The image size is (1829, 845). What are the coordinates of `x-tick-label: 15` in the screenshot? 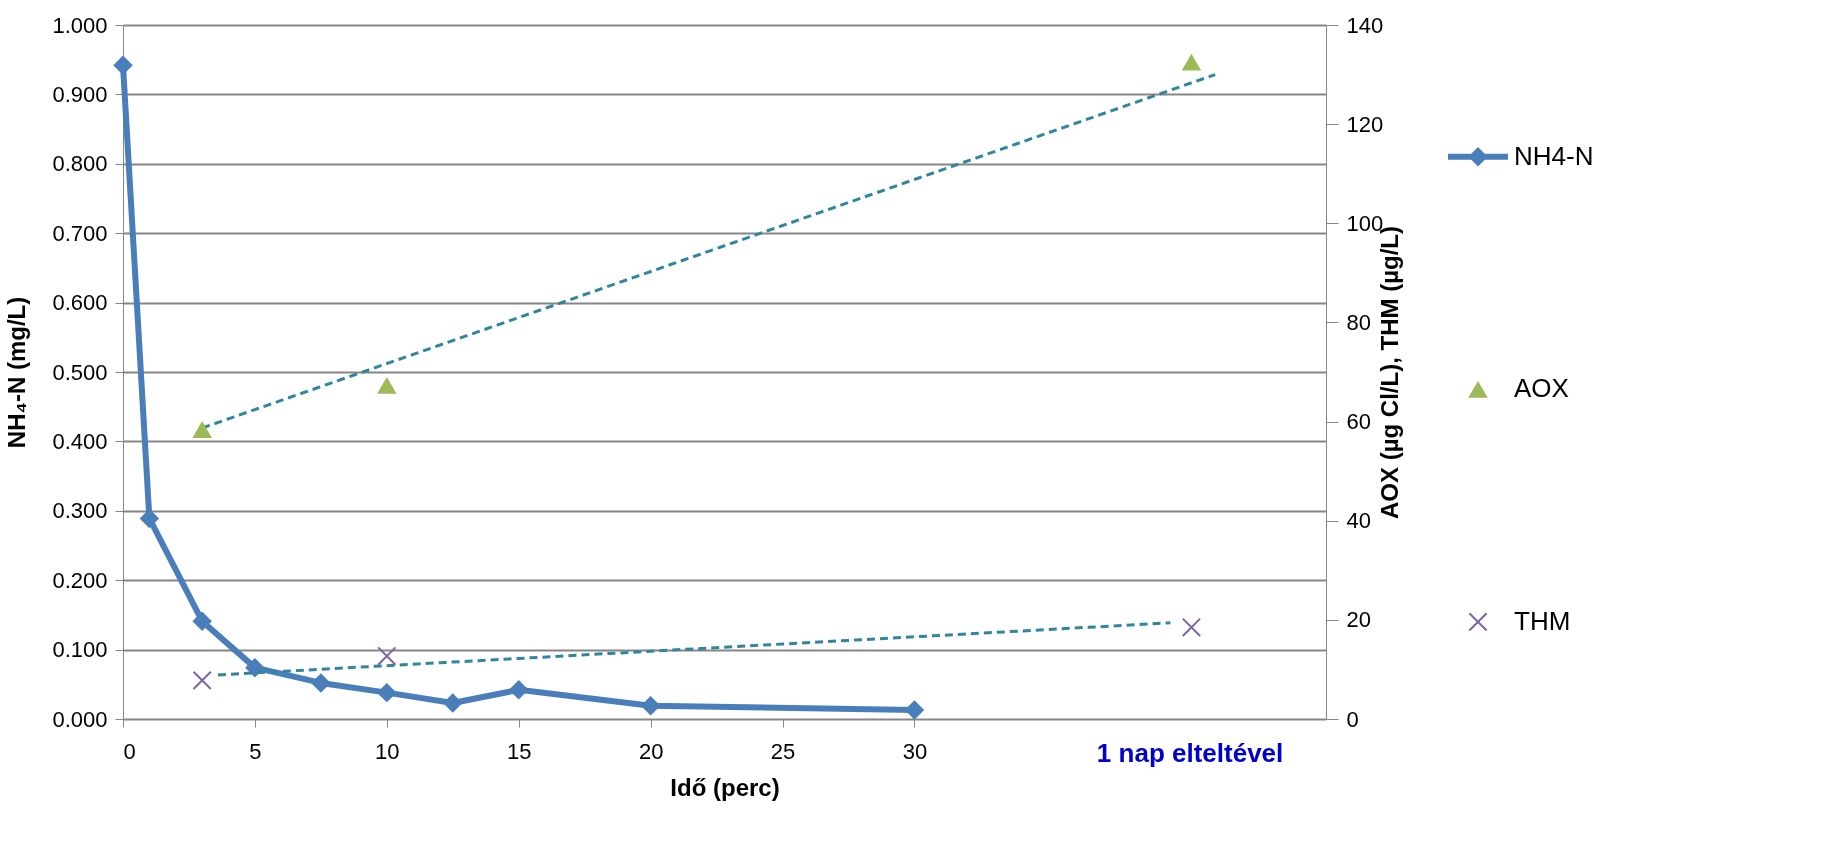 It's located at (519, 751).